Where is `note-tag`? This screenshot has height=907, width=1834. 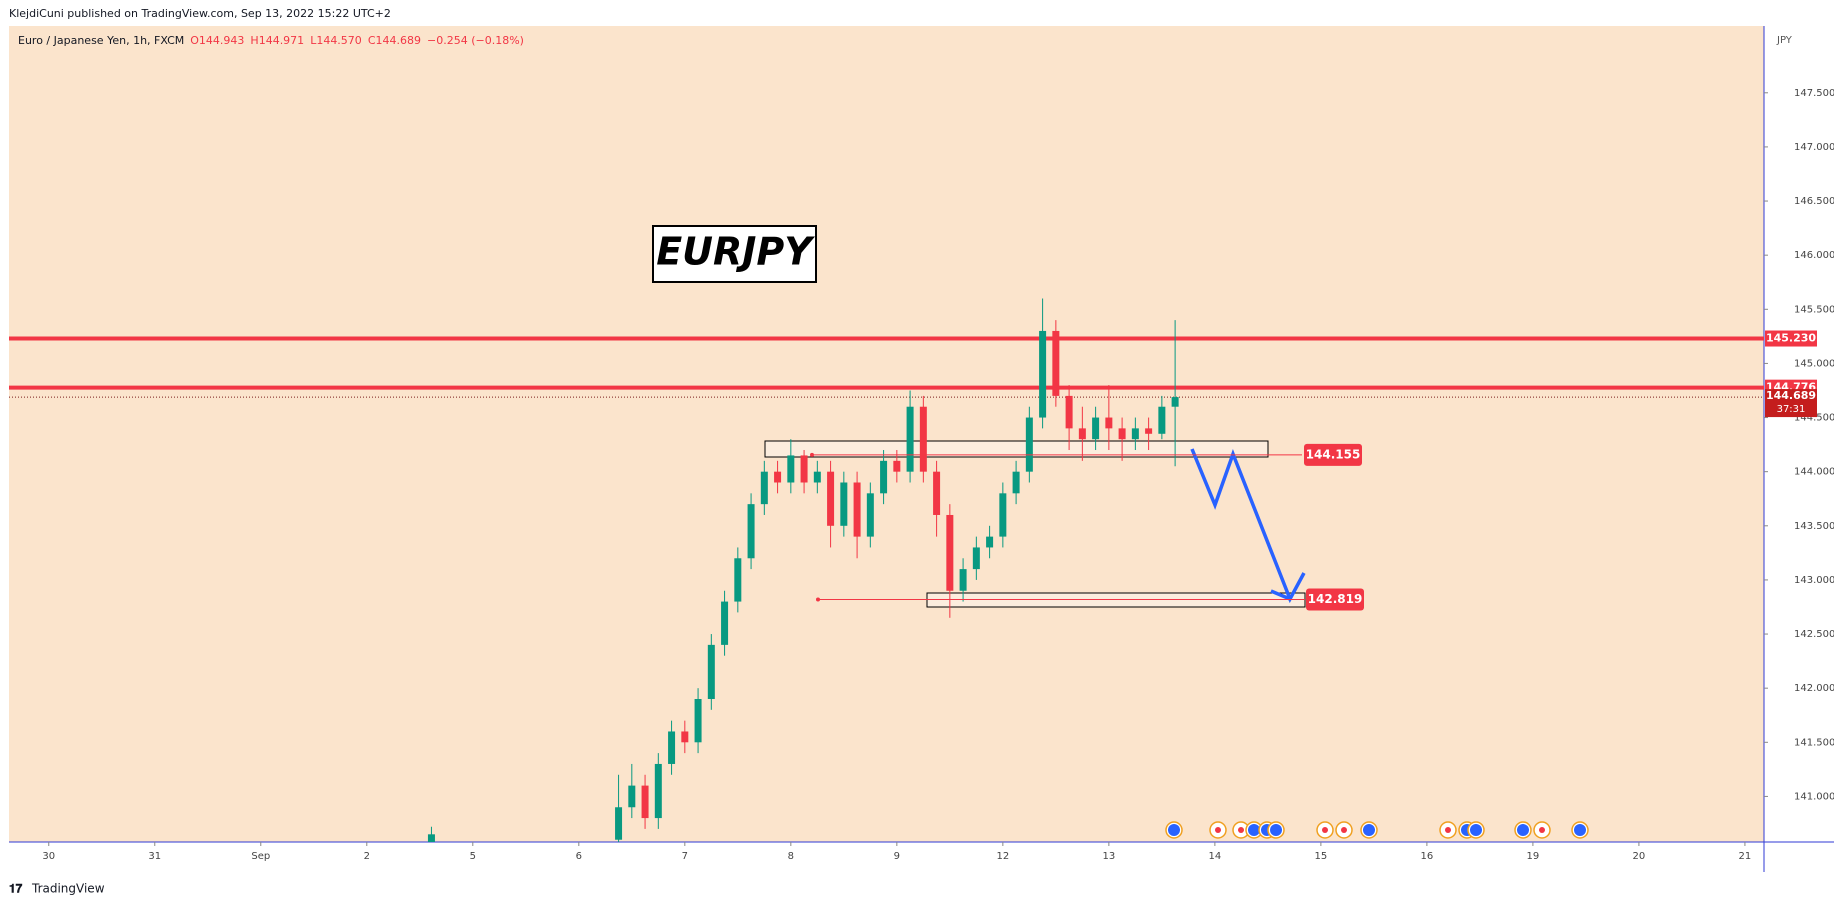
note-tag is located at coordinates (1333, 454).